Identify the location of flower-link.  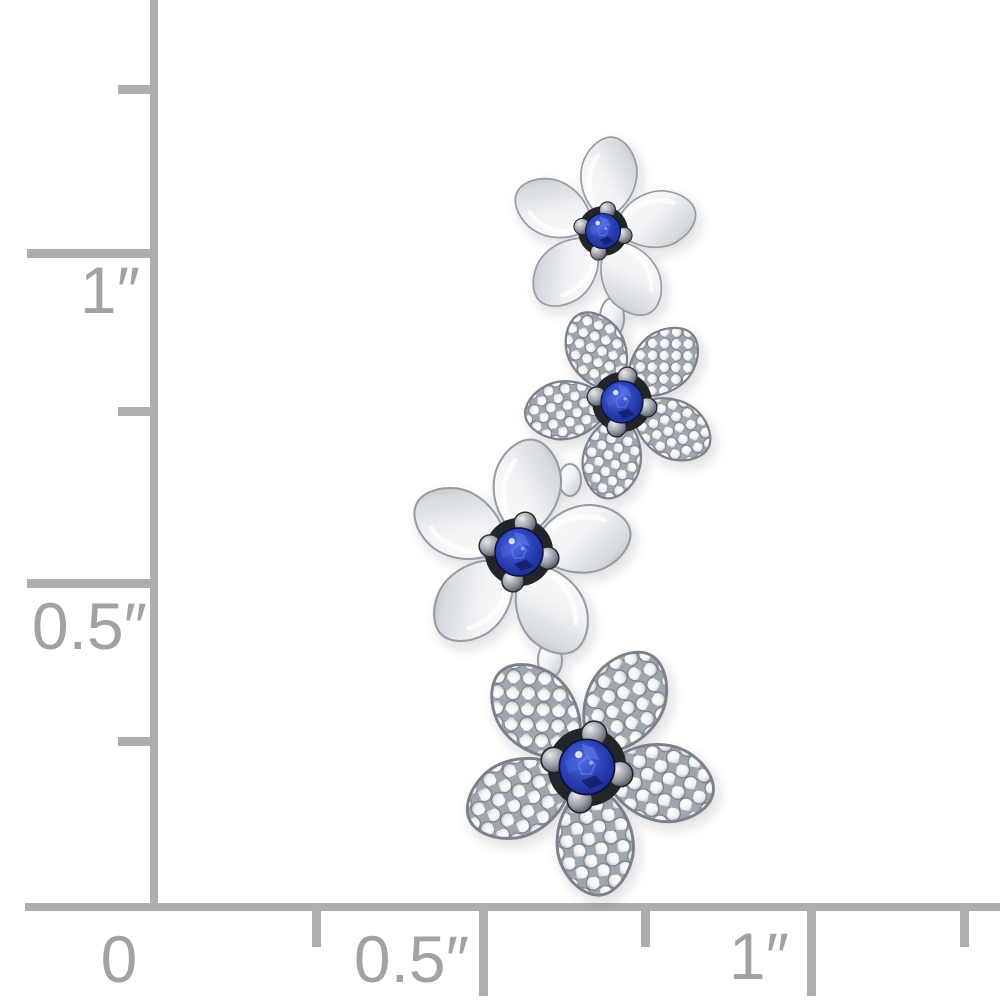
(570, 480).